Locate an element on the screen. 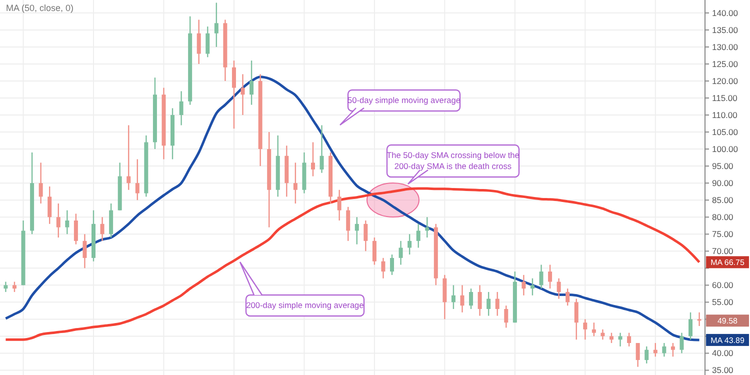 This screenshot has width=750, height=375. y-tick-label: 120.00 is located at coordinates (725, 81).